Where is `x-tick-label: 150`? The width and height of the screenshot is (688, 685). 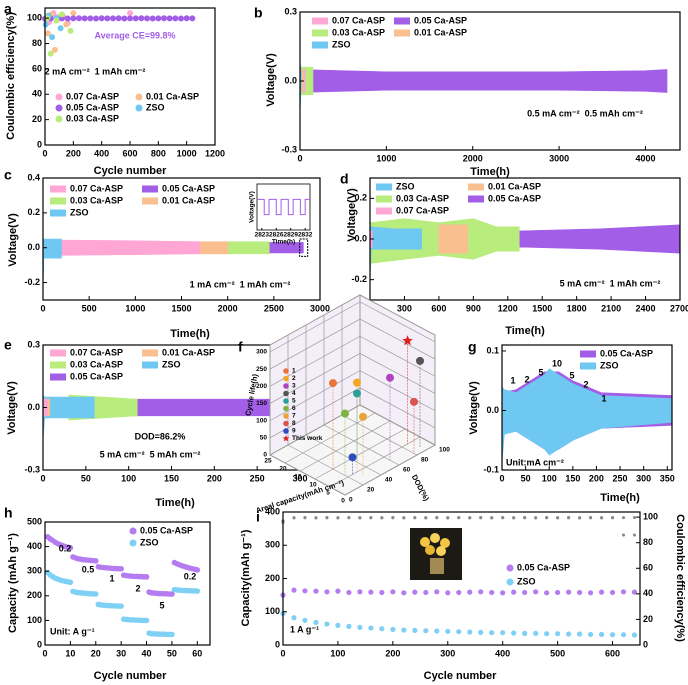
x-tick-label: 150 is located at coordinates (572, 478).